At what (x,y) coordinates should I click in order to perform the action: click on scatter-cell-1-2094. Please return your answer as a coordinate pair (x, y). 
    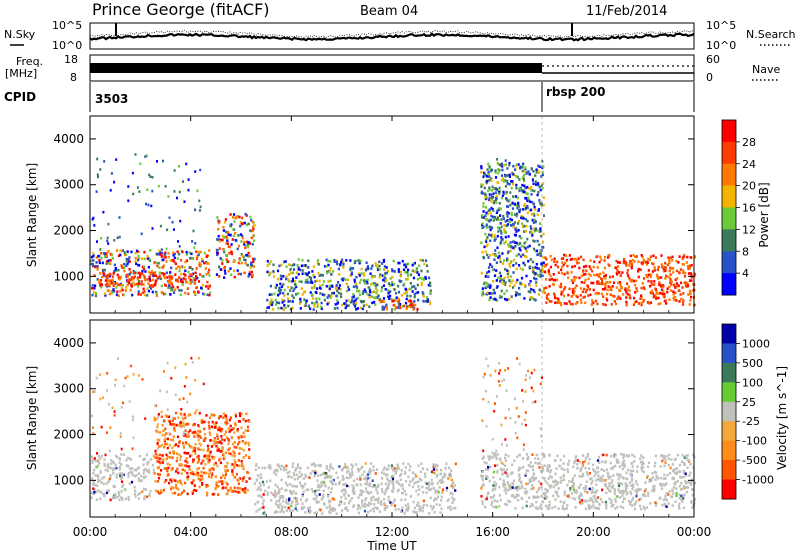
    Looking at the image, I should click on (665, 463).